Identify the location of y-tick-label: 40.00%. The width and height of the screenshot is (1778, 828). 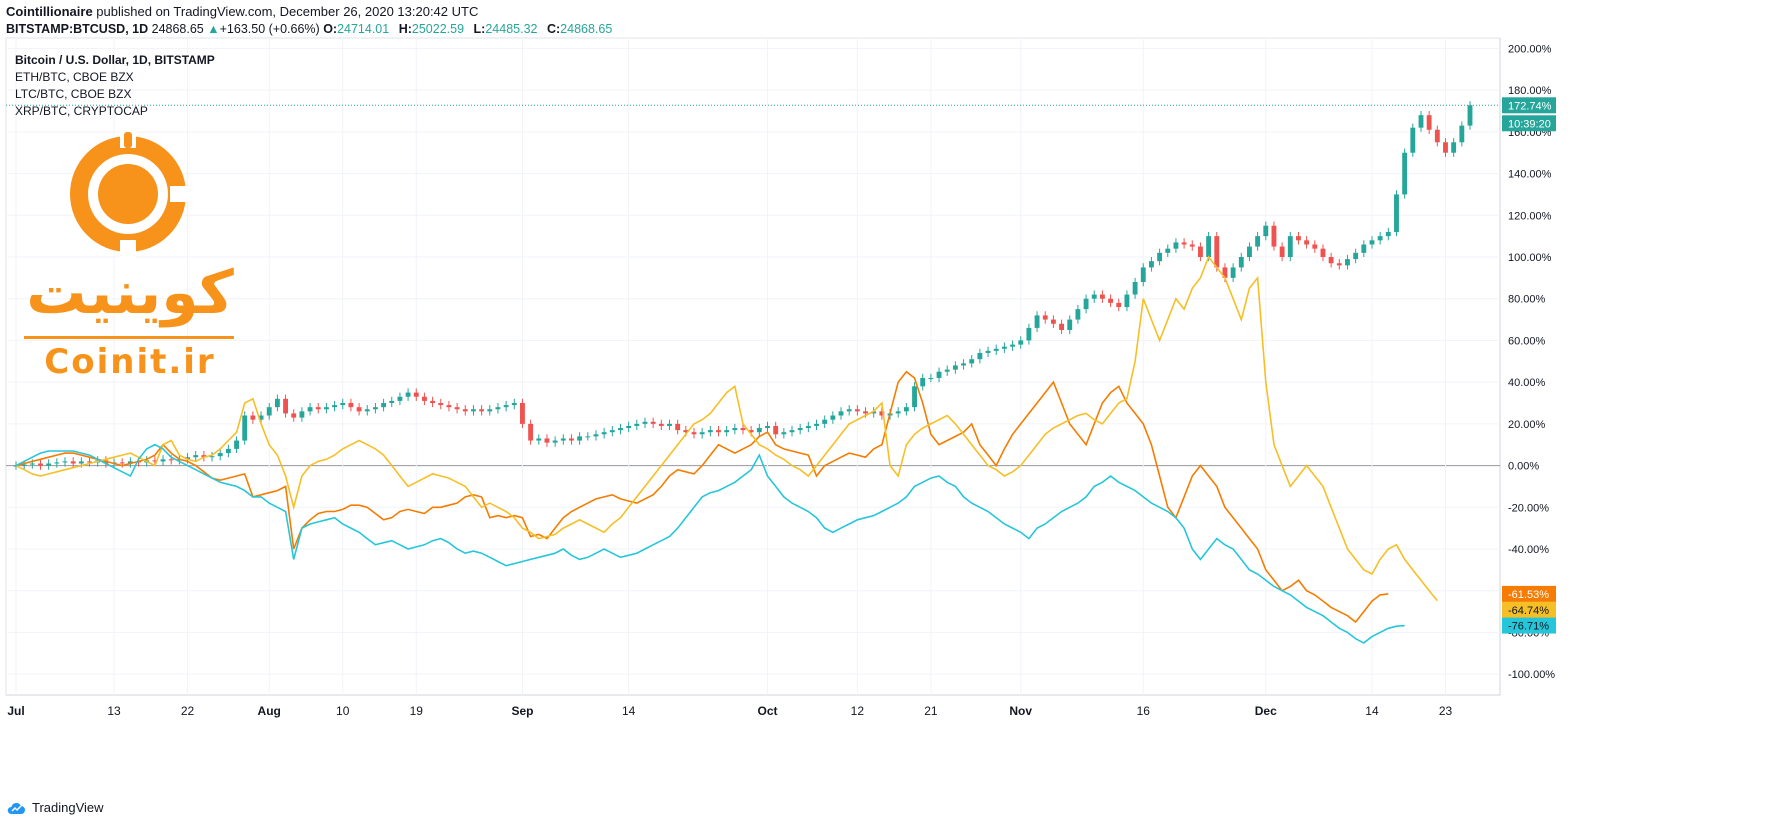
(1527, 383).